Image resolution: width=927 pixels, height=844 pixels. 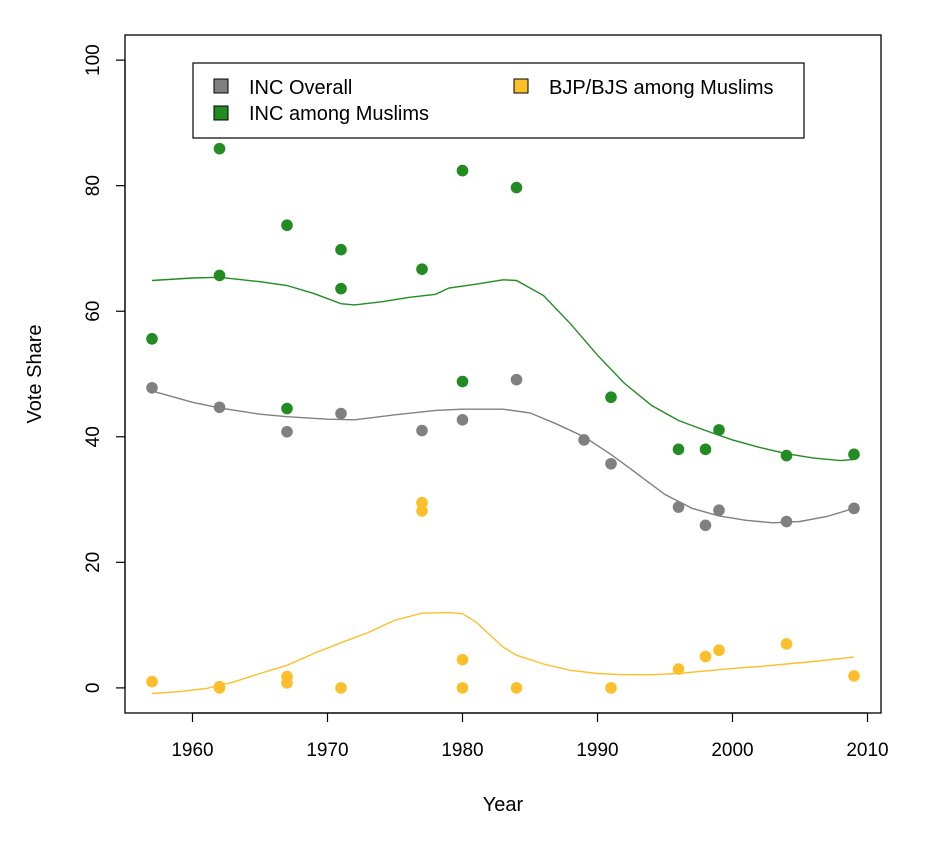 I want to click on x-axis: 1960 1970 1980 1990 2000 2010, so click(x=530, y=736).